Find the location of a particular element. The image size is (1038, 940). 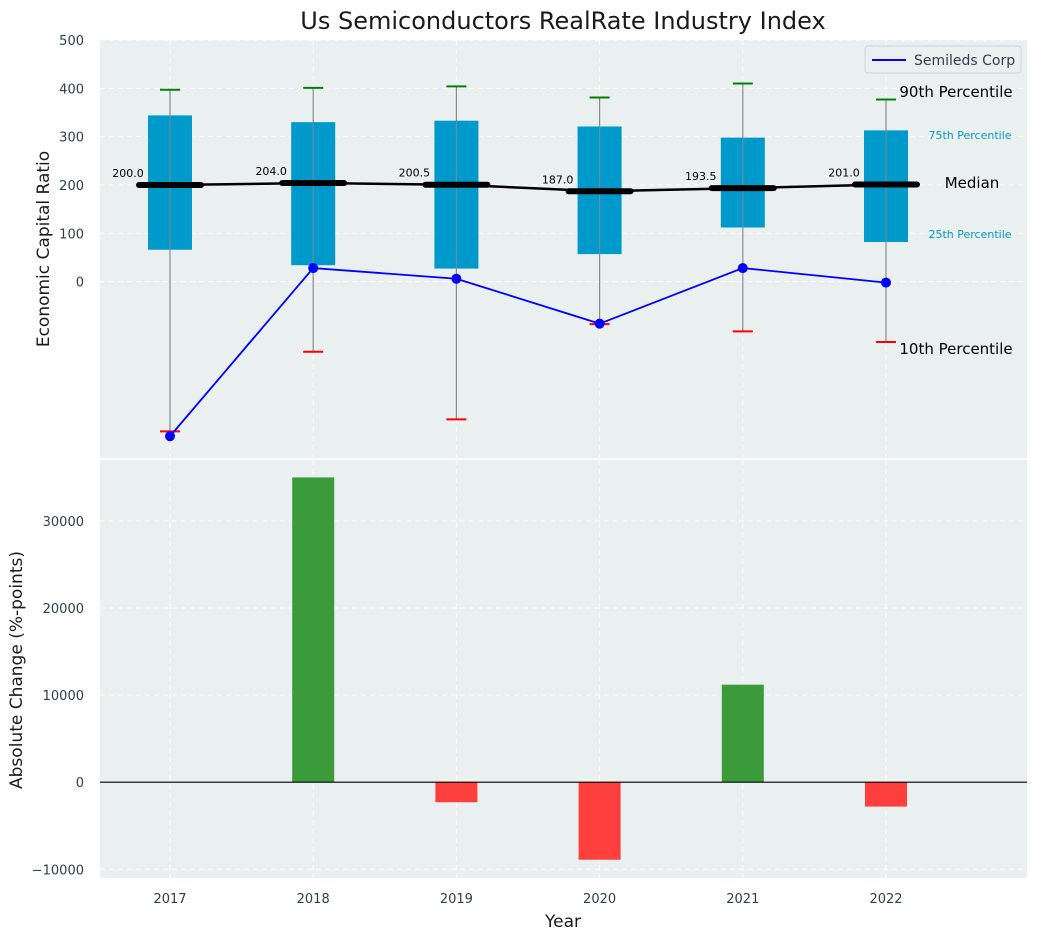

company-point-2019 is located at coordinates (456, 278).